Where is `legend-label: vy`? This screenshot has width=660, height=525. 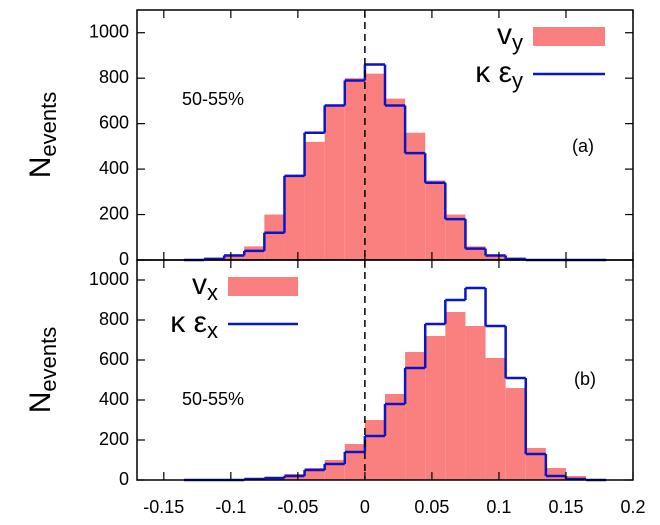
legend-label: vy is located at coordinates (510, 36).